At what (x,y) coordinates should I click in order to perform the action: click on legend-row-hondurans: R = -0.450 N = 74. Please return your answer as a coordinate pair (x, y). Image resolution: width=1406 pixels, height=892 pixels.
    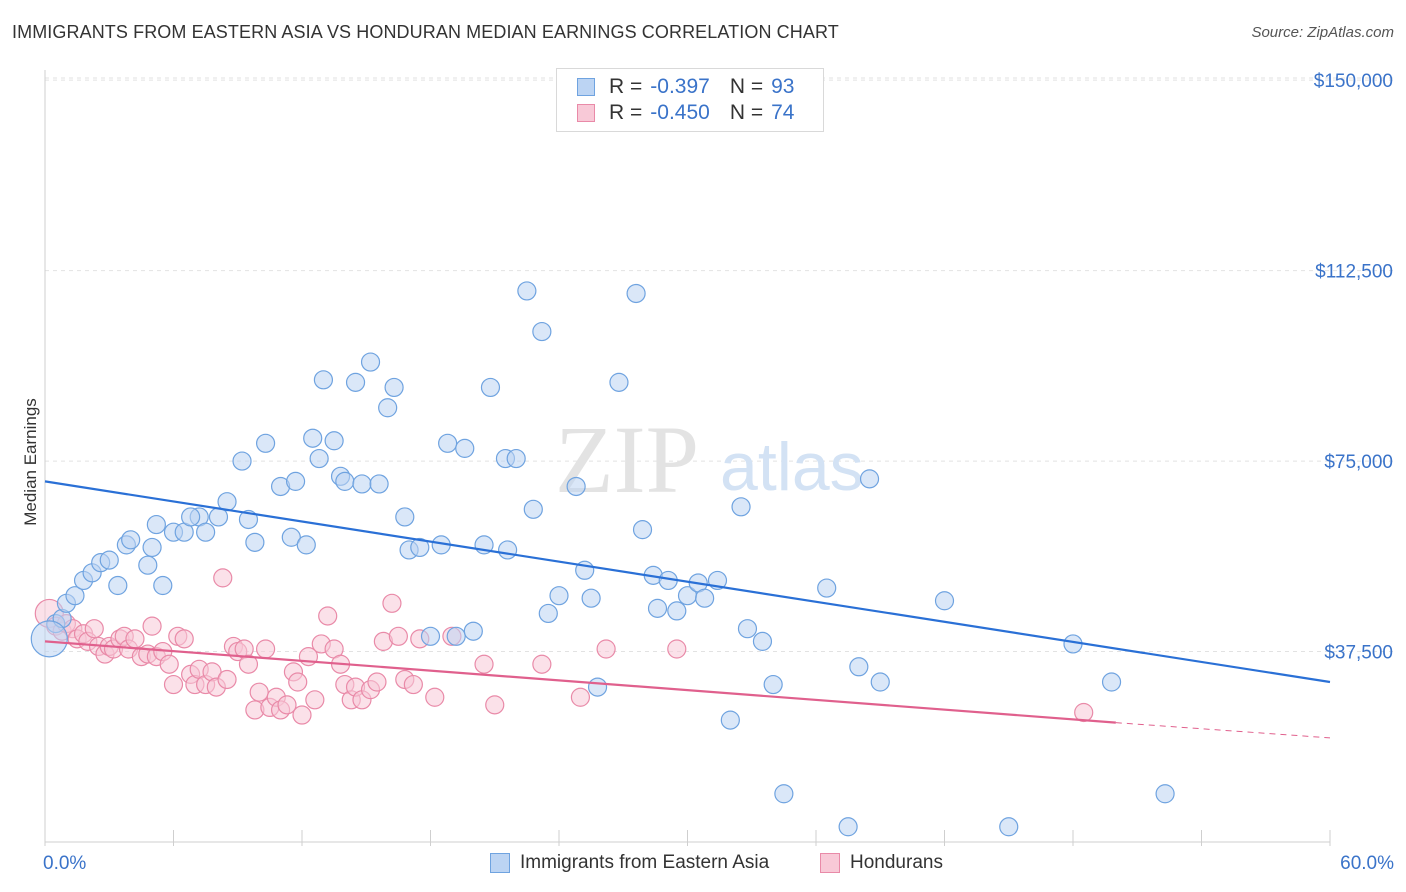
    Looking at the image, I should click on (695, 113).